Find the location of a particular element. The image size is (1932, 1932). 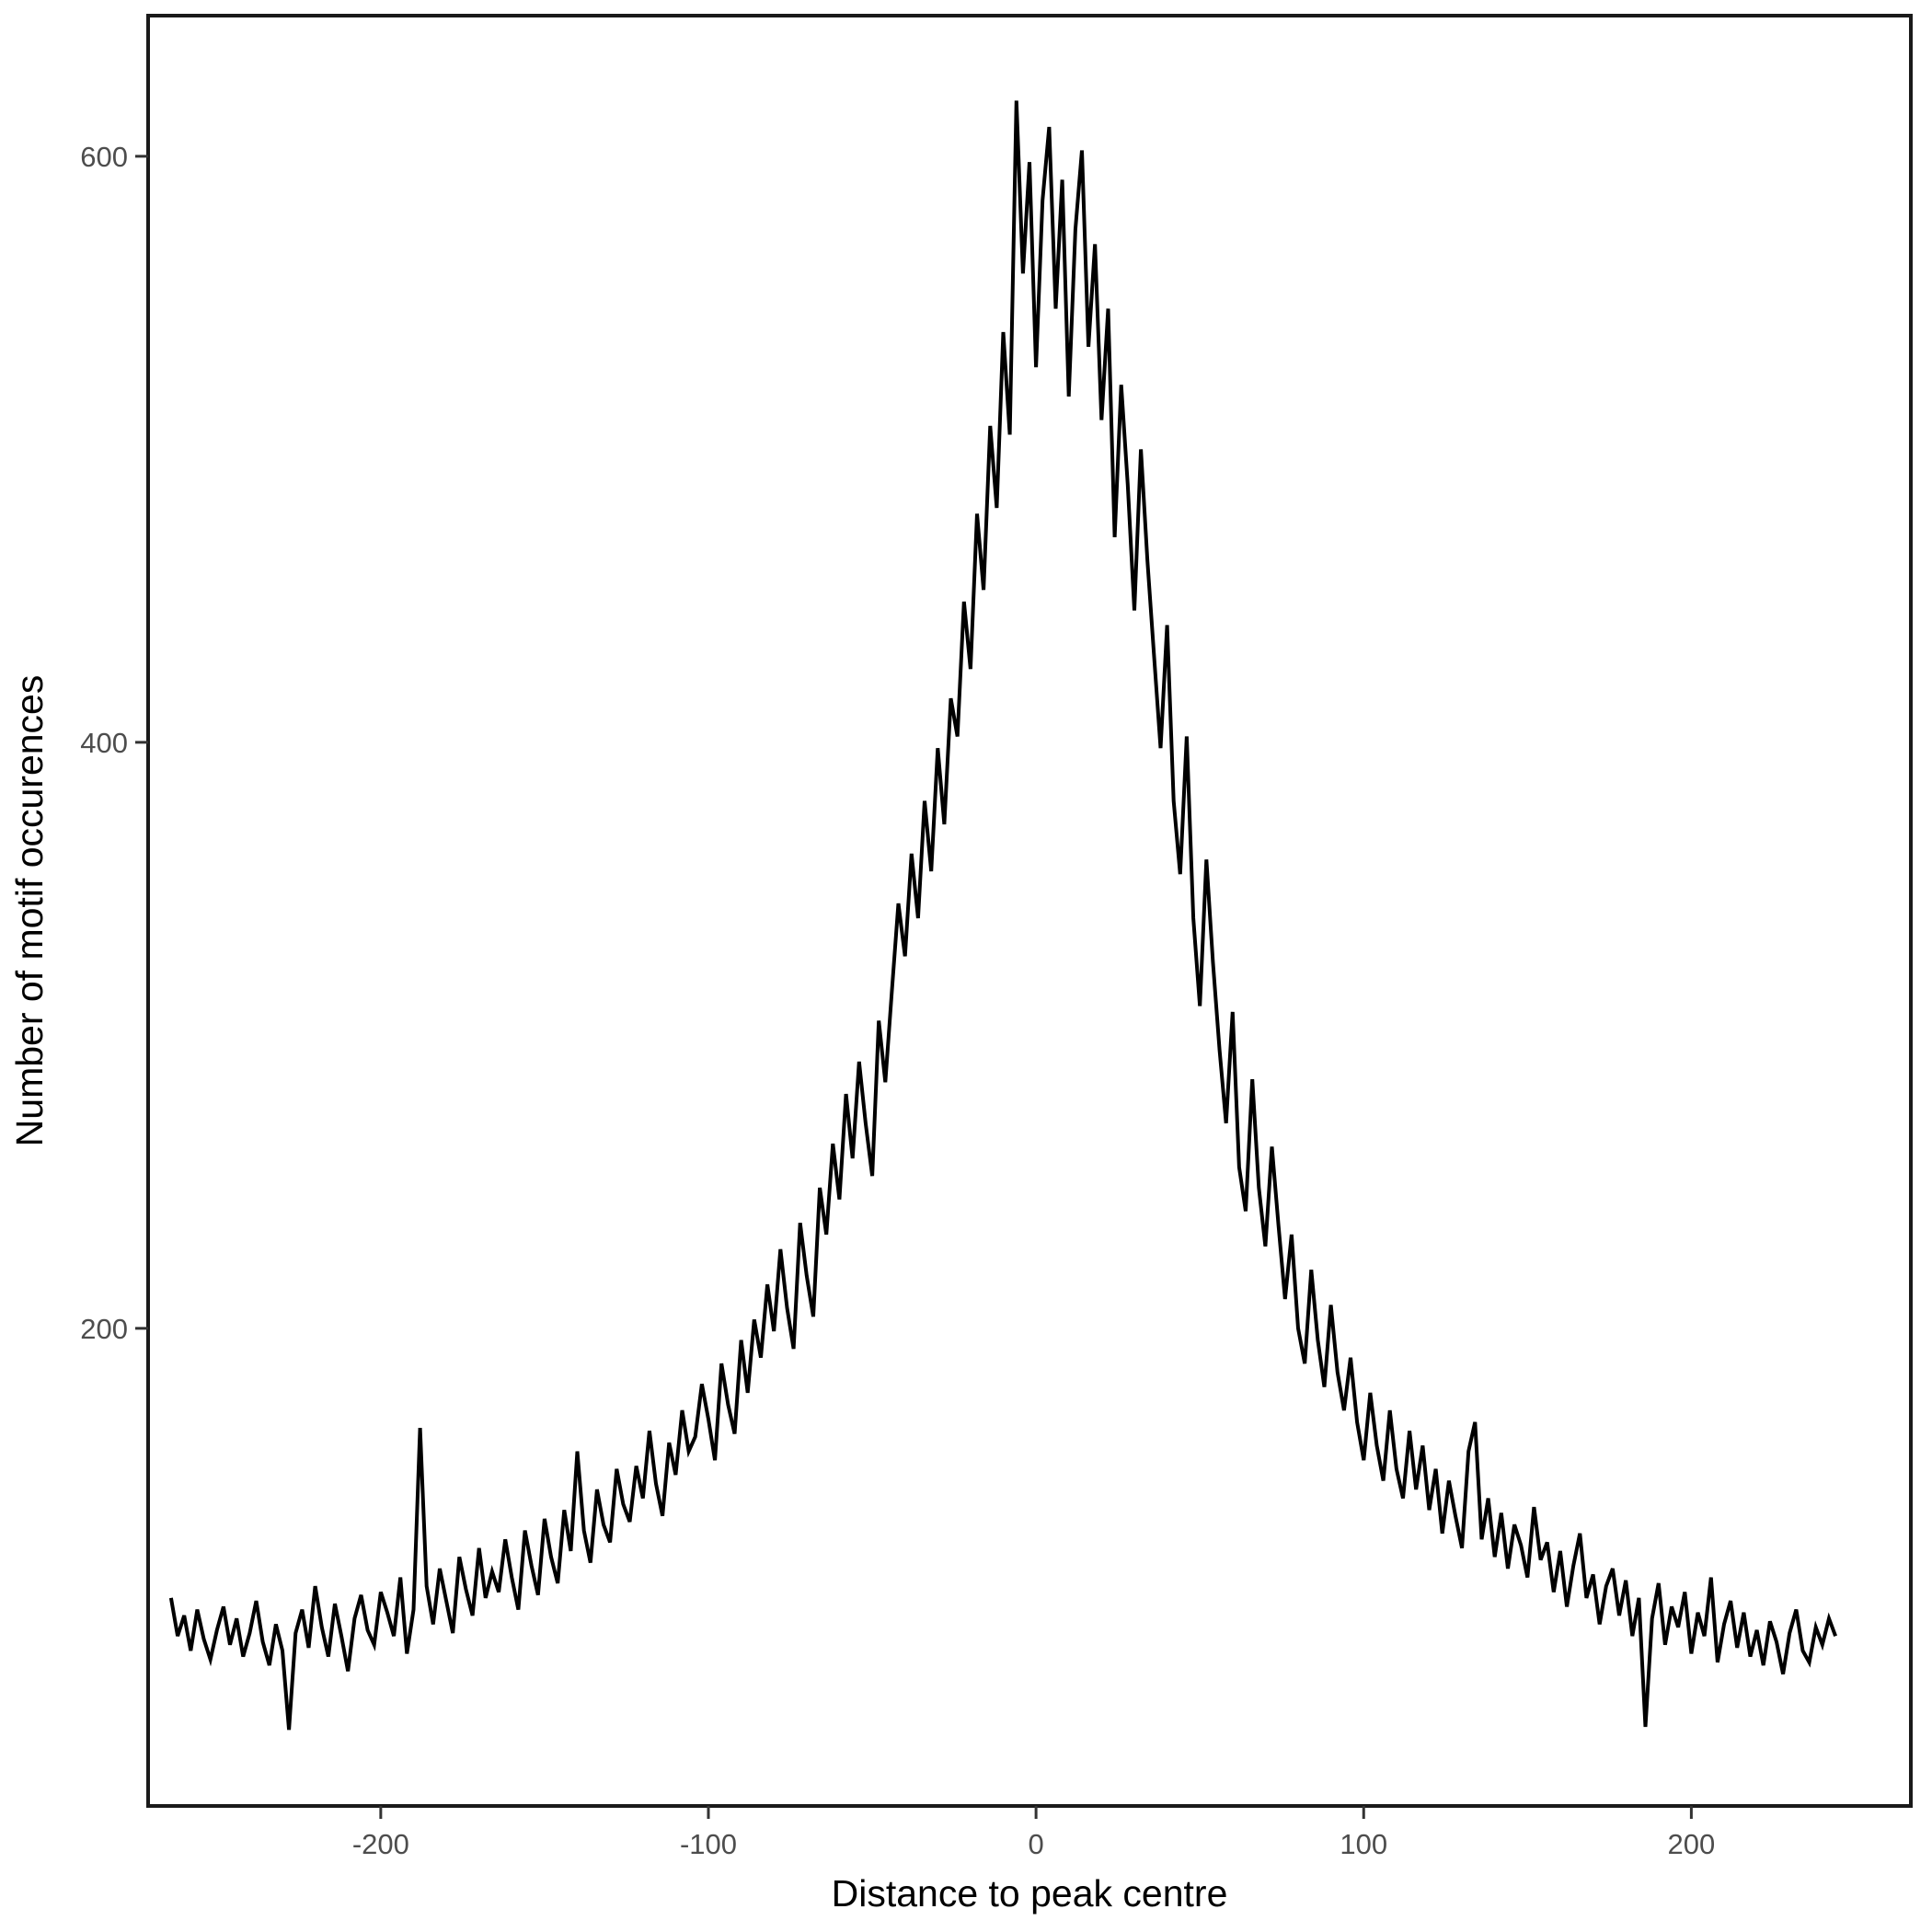

y-tick-label: 200 is located at coordinates (104, 1329).